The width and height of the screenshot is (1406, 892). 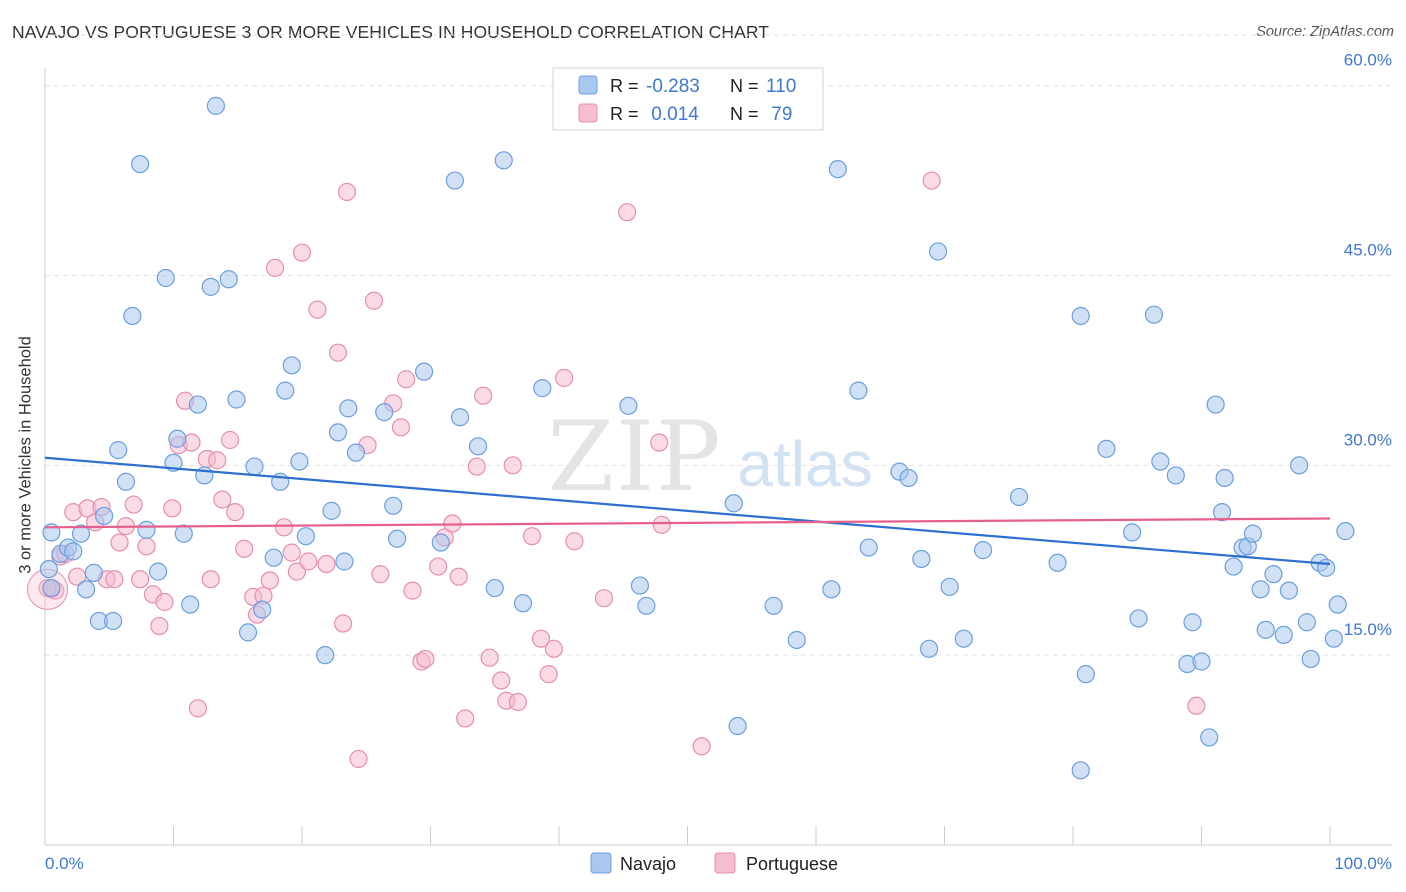 I want to click on portuguese-trend-line, so click(x=687, y=523).